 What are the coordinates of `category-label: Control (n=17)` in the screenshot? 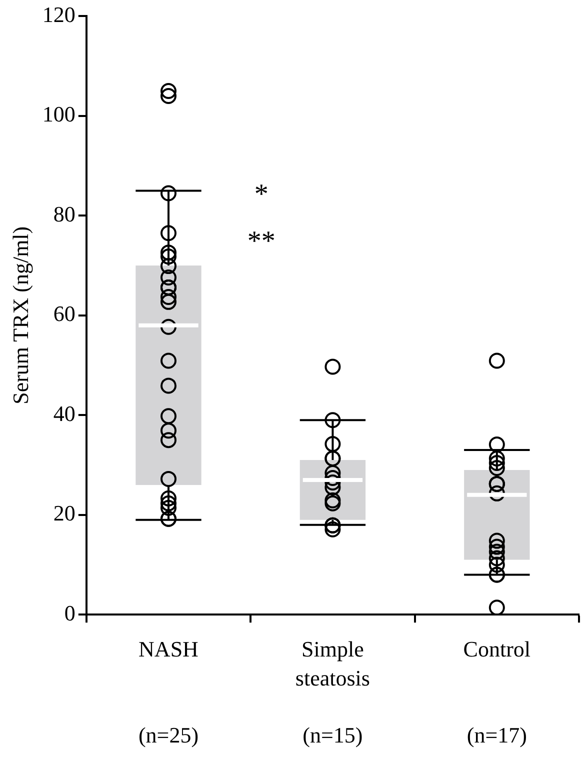 It's located at (497, 692).